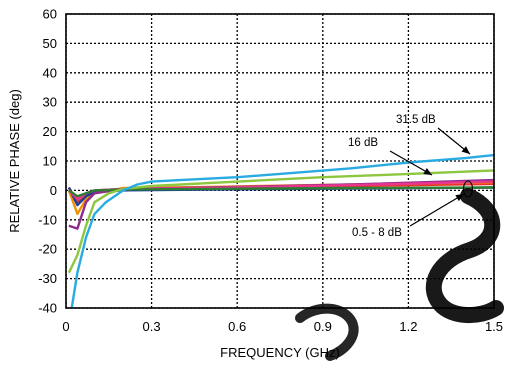  Describe the element at coordinates (65, 326) in the screenshot. I see `x-tick-label: 0` at that location.